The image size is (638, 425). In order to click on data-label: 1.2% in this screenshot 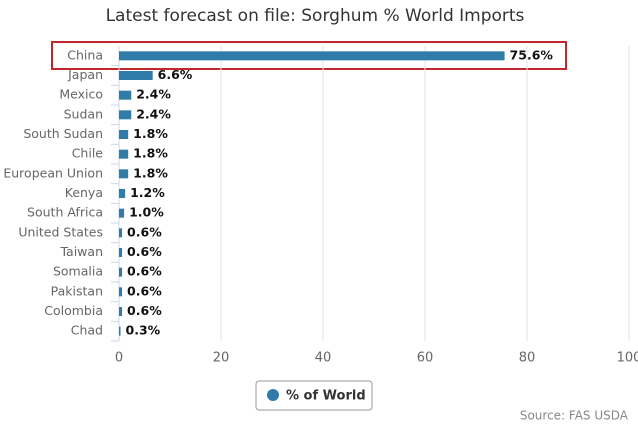, I will do `click(147, 192)`.